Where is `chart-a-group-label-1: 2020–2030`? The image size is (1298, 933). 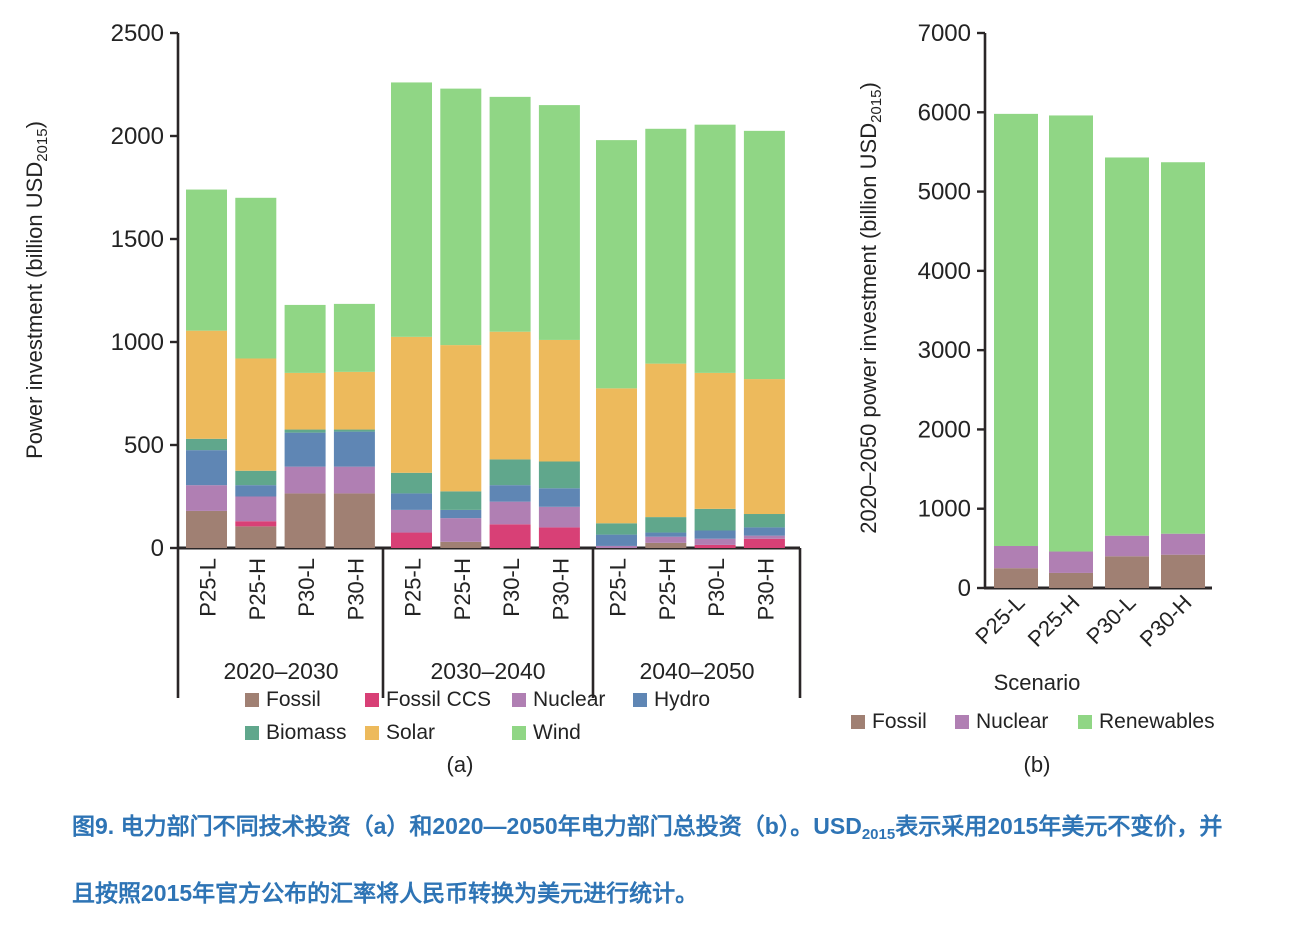
chart-a-group-label-1: 2020–2030 is located at coordinates (281, 671).